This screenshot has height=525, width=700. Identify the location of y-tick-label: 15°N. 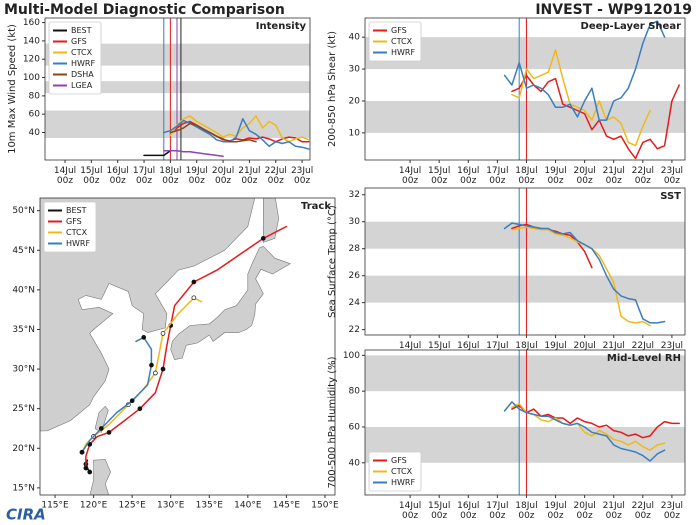
(23, 488).